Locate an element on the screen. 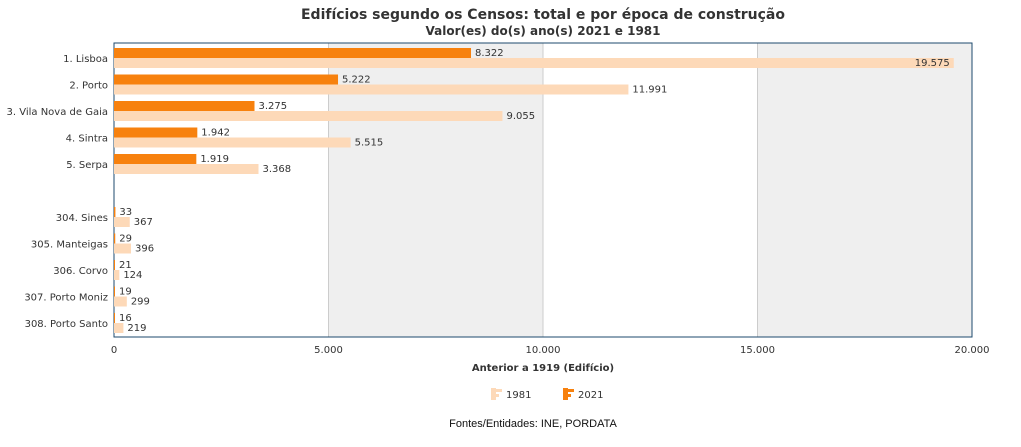 Image resolution: width=1021 pixels, height=447 pixels. legend-item-2021: 2021 is located at coordinates (583, 394).